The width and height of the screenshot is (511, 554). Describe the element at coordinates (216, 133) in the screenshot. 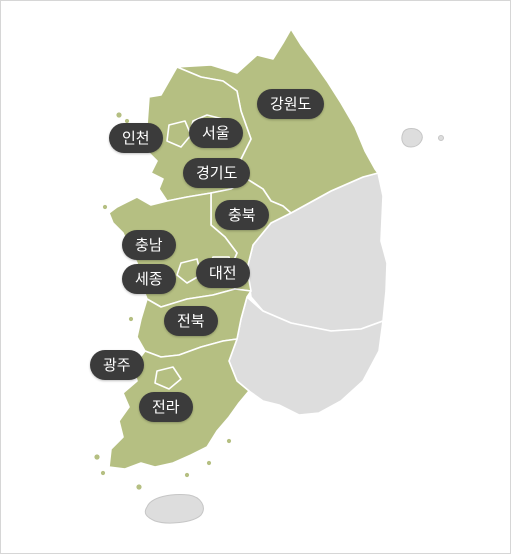

I see `label-seoul: 서울` at that location.